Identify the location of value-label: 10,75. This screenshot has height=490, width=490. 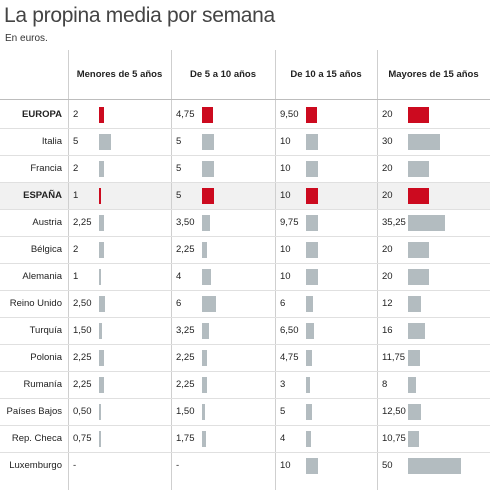
(394, 438).